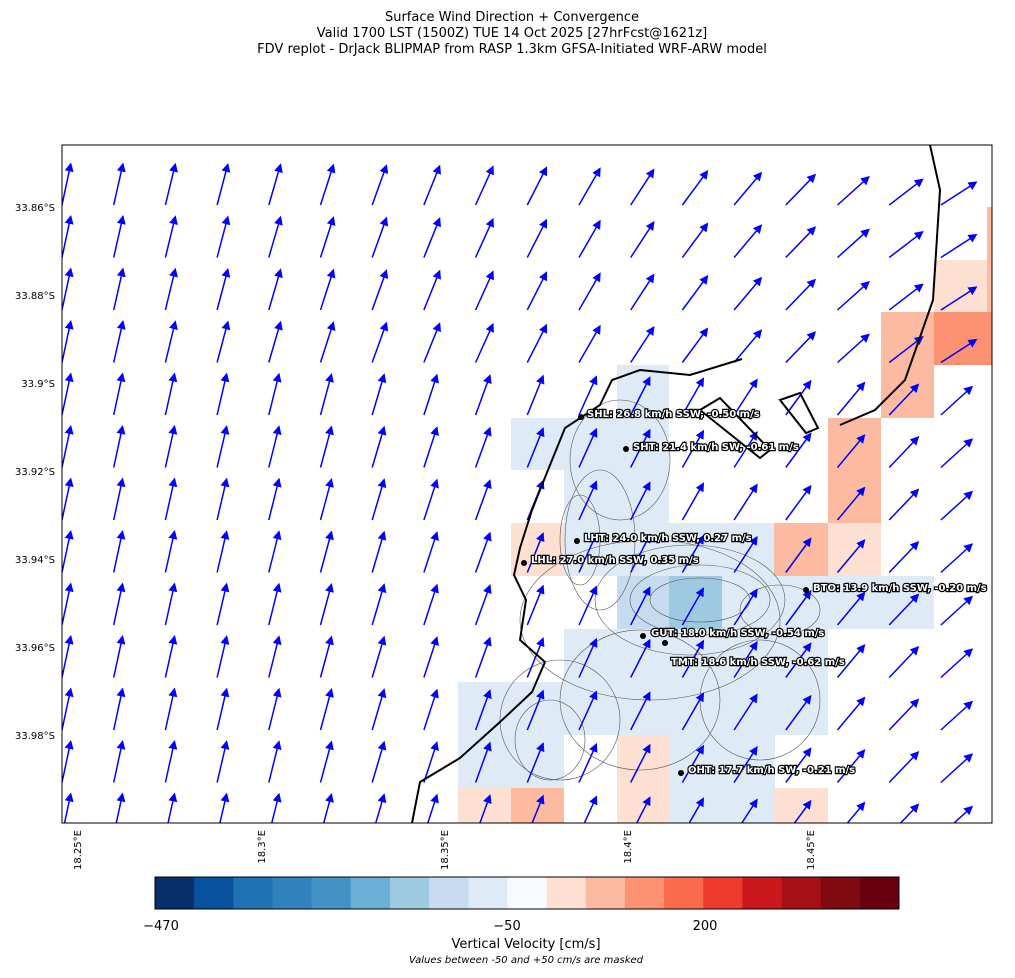 This screenshot has width=1015, height=978. I want to click on station-label: LHT: 24.0 km/h SSW, 0.27 m/s, so click(668, 538).